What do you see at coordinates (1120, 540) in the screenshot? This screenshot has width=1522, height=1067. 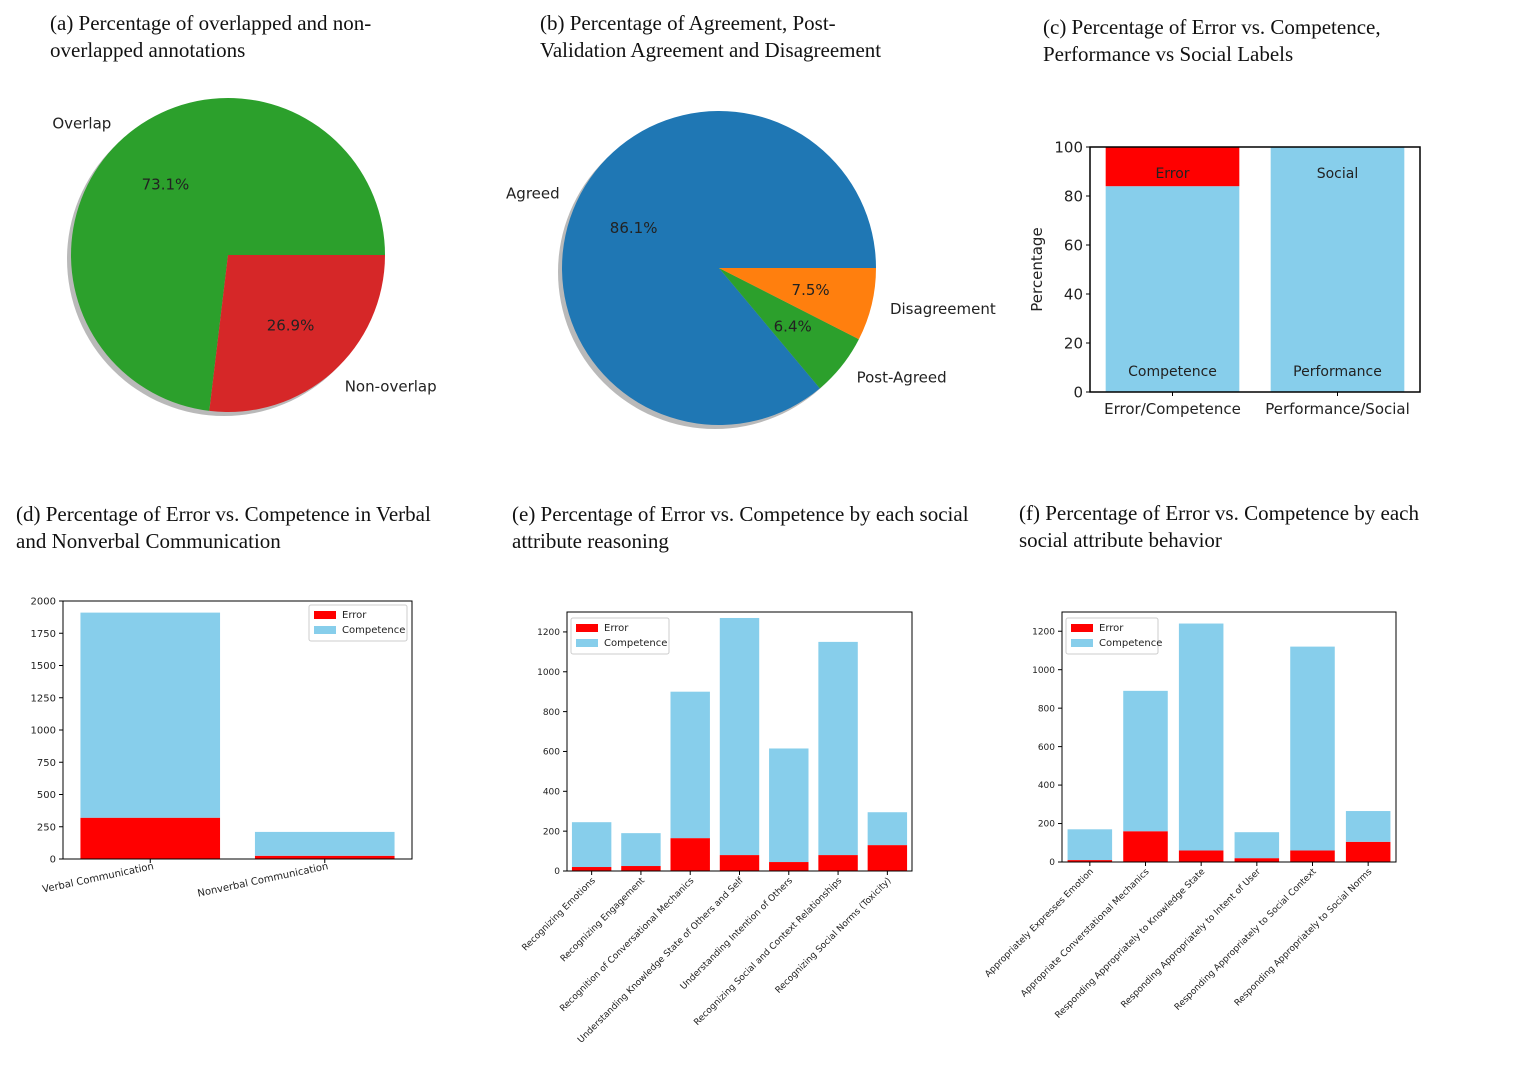 I see `caption-f-line2: social attribute behavior` at bounding box center [1120, 540].